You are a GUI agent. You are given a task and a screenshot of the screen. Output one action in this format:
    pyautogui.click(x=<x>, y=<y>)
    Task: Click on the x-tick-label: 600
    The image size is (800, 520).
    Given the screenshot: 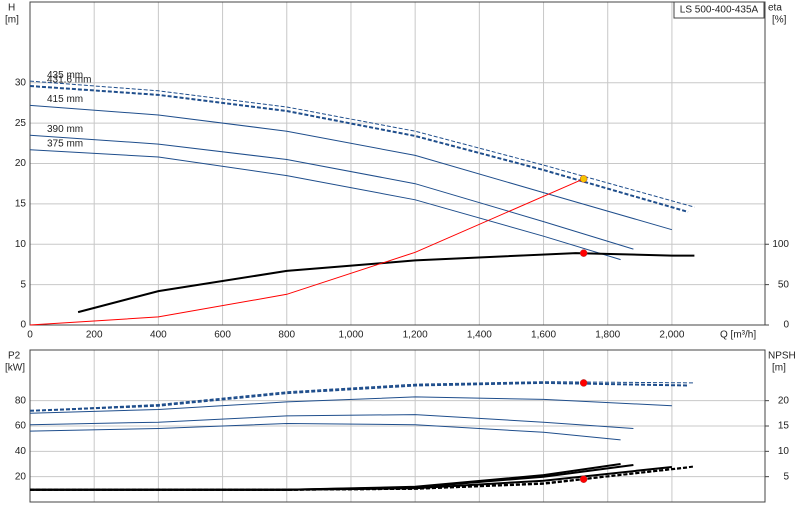 What is the action you would take?
    pyautogui.click(x=222, y=335)
    